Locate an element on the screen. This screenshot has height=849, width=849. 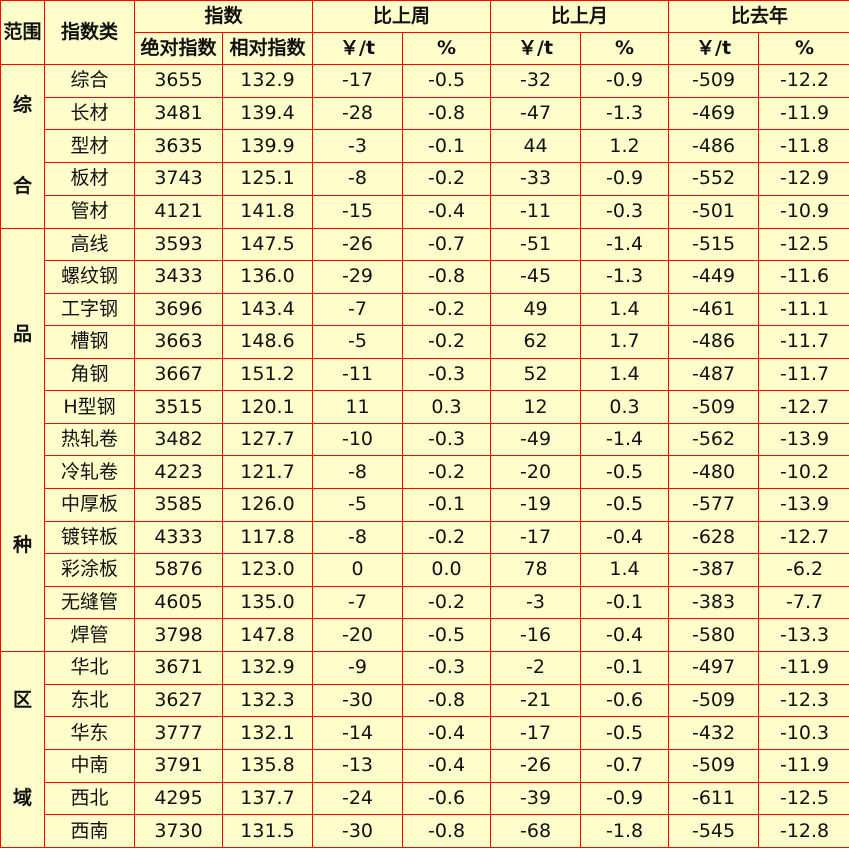
cell-week-yuan: -9 is located at coordinates (358, 668).